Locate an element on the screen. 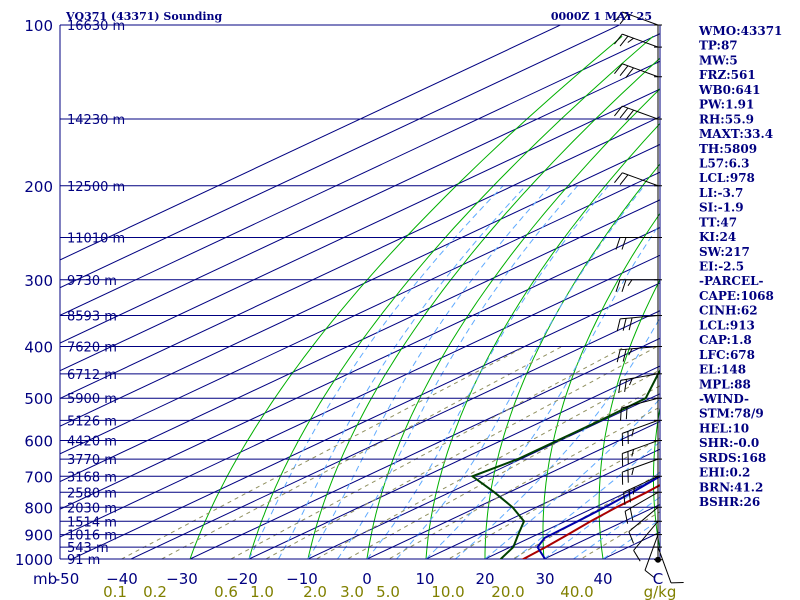  index-line: LCL:978 is located at coordinates (727, 178).